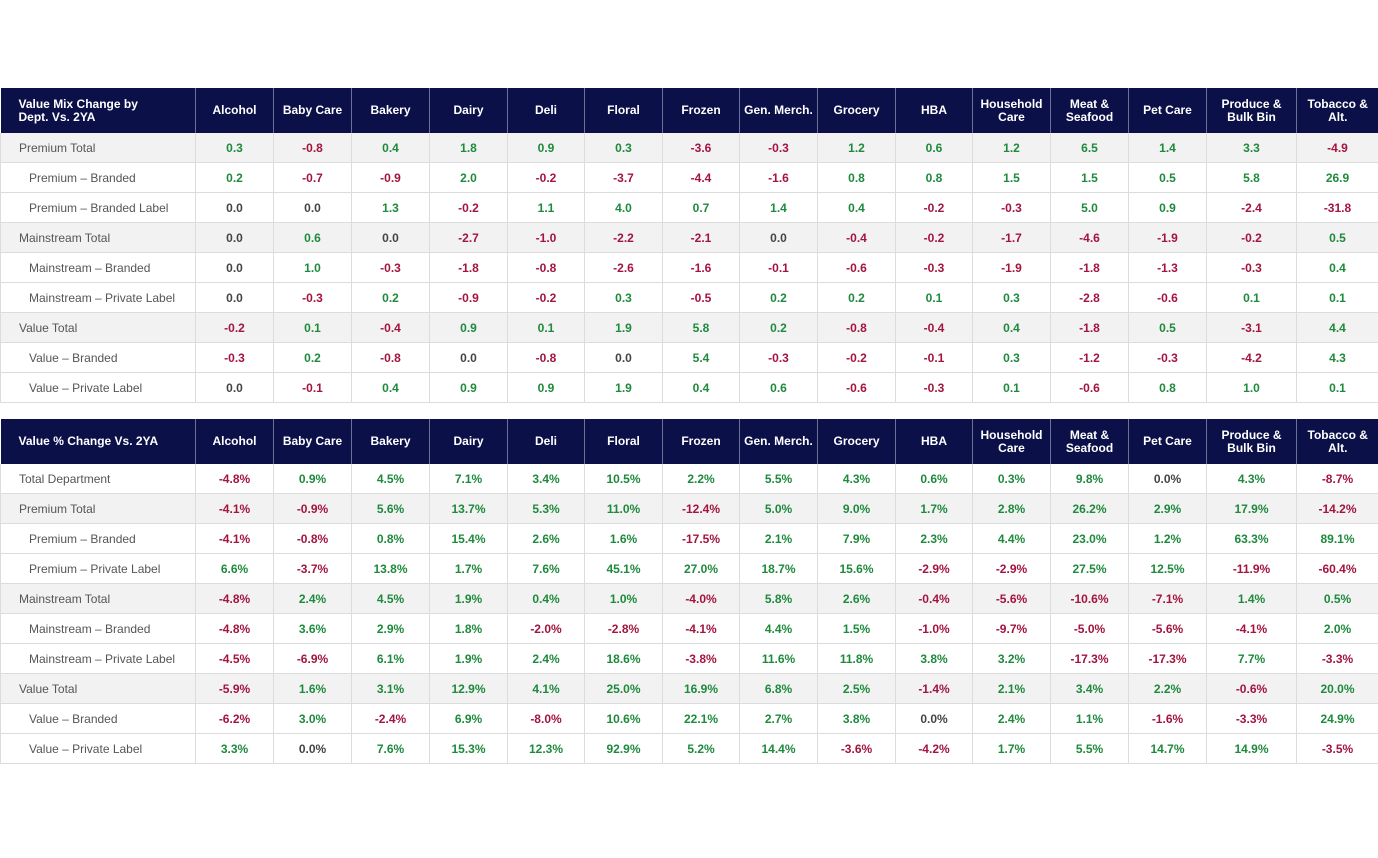  I want to click on table-cell: 27.0%, so click(701, 568).